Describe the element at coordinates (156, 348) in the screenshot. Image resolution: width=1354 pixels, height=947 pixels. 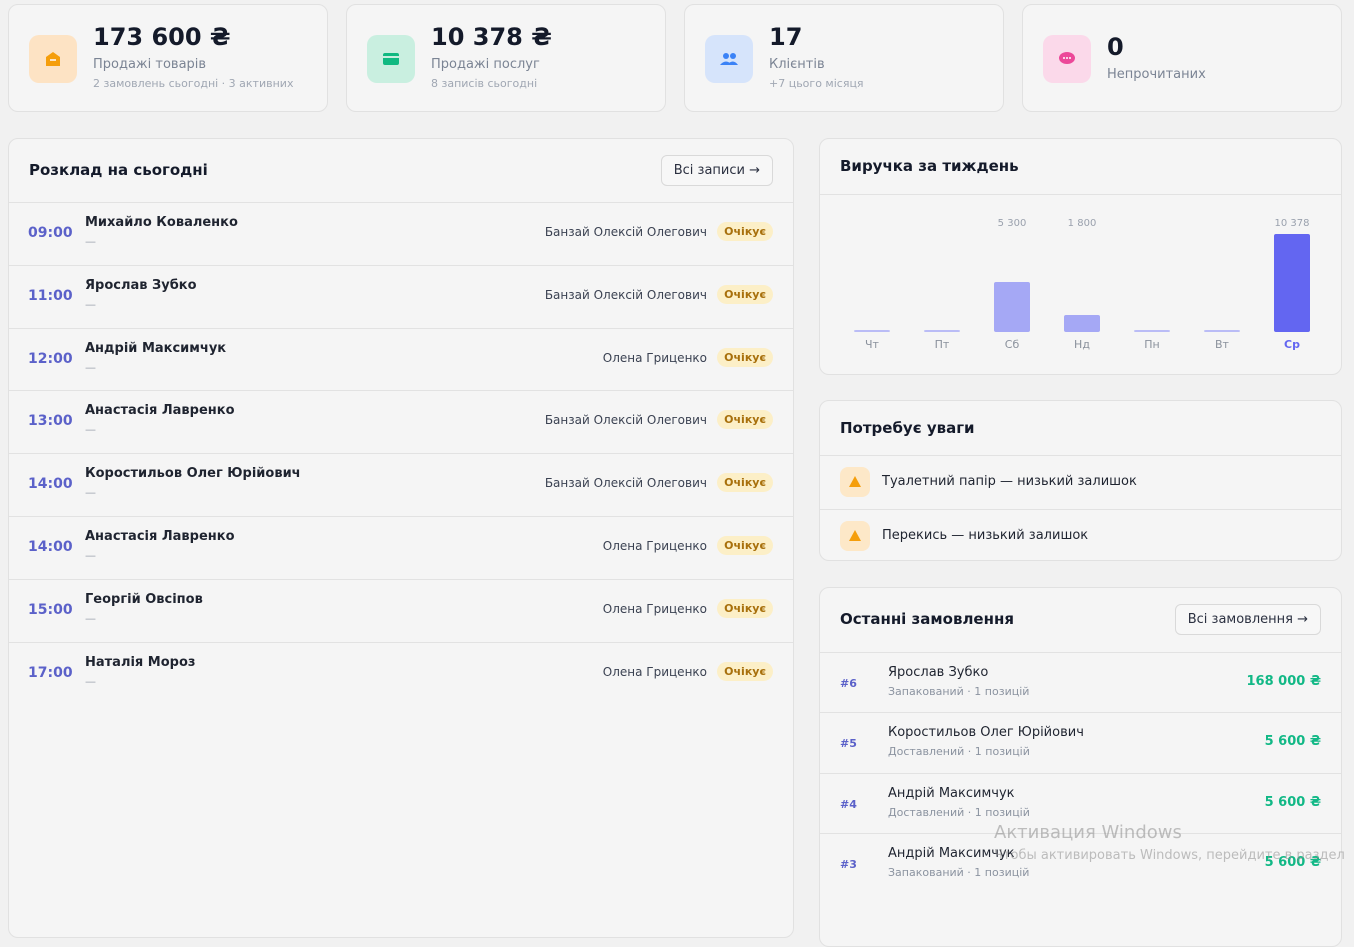
I see `client-name: Андрій Максимчук` at that location.